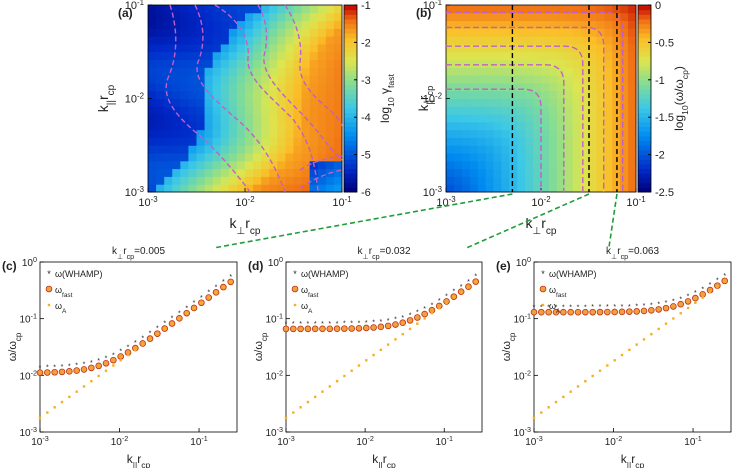 This screenshot has width=739, height=468. I want to click on y-tick-label: 100, so click(275, 262).